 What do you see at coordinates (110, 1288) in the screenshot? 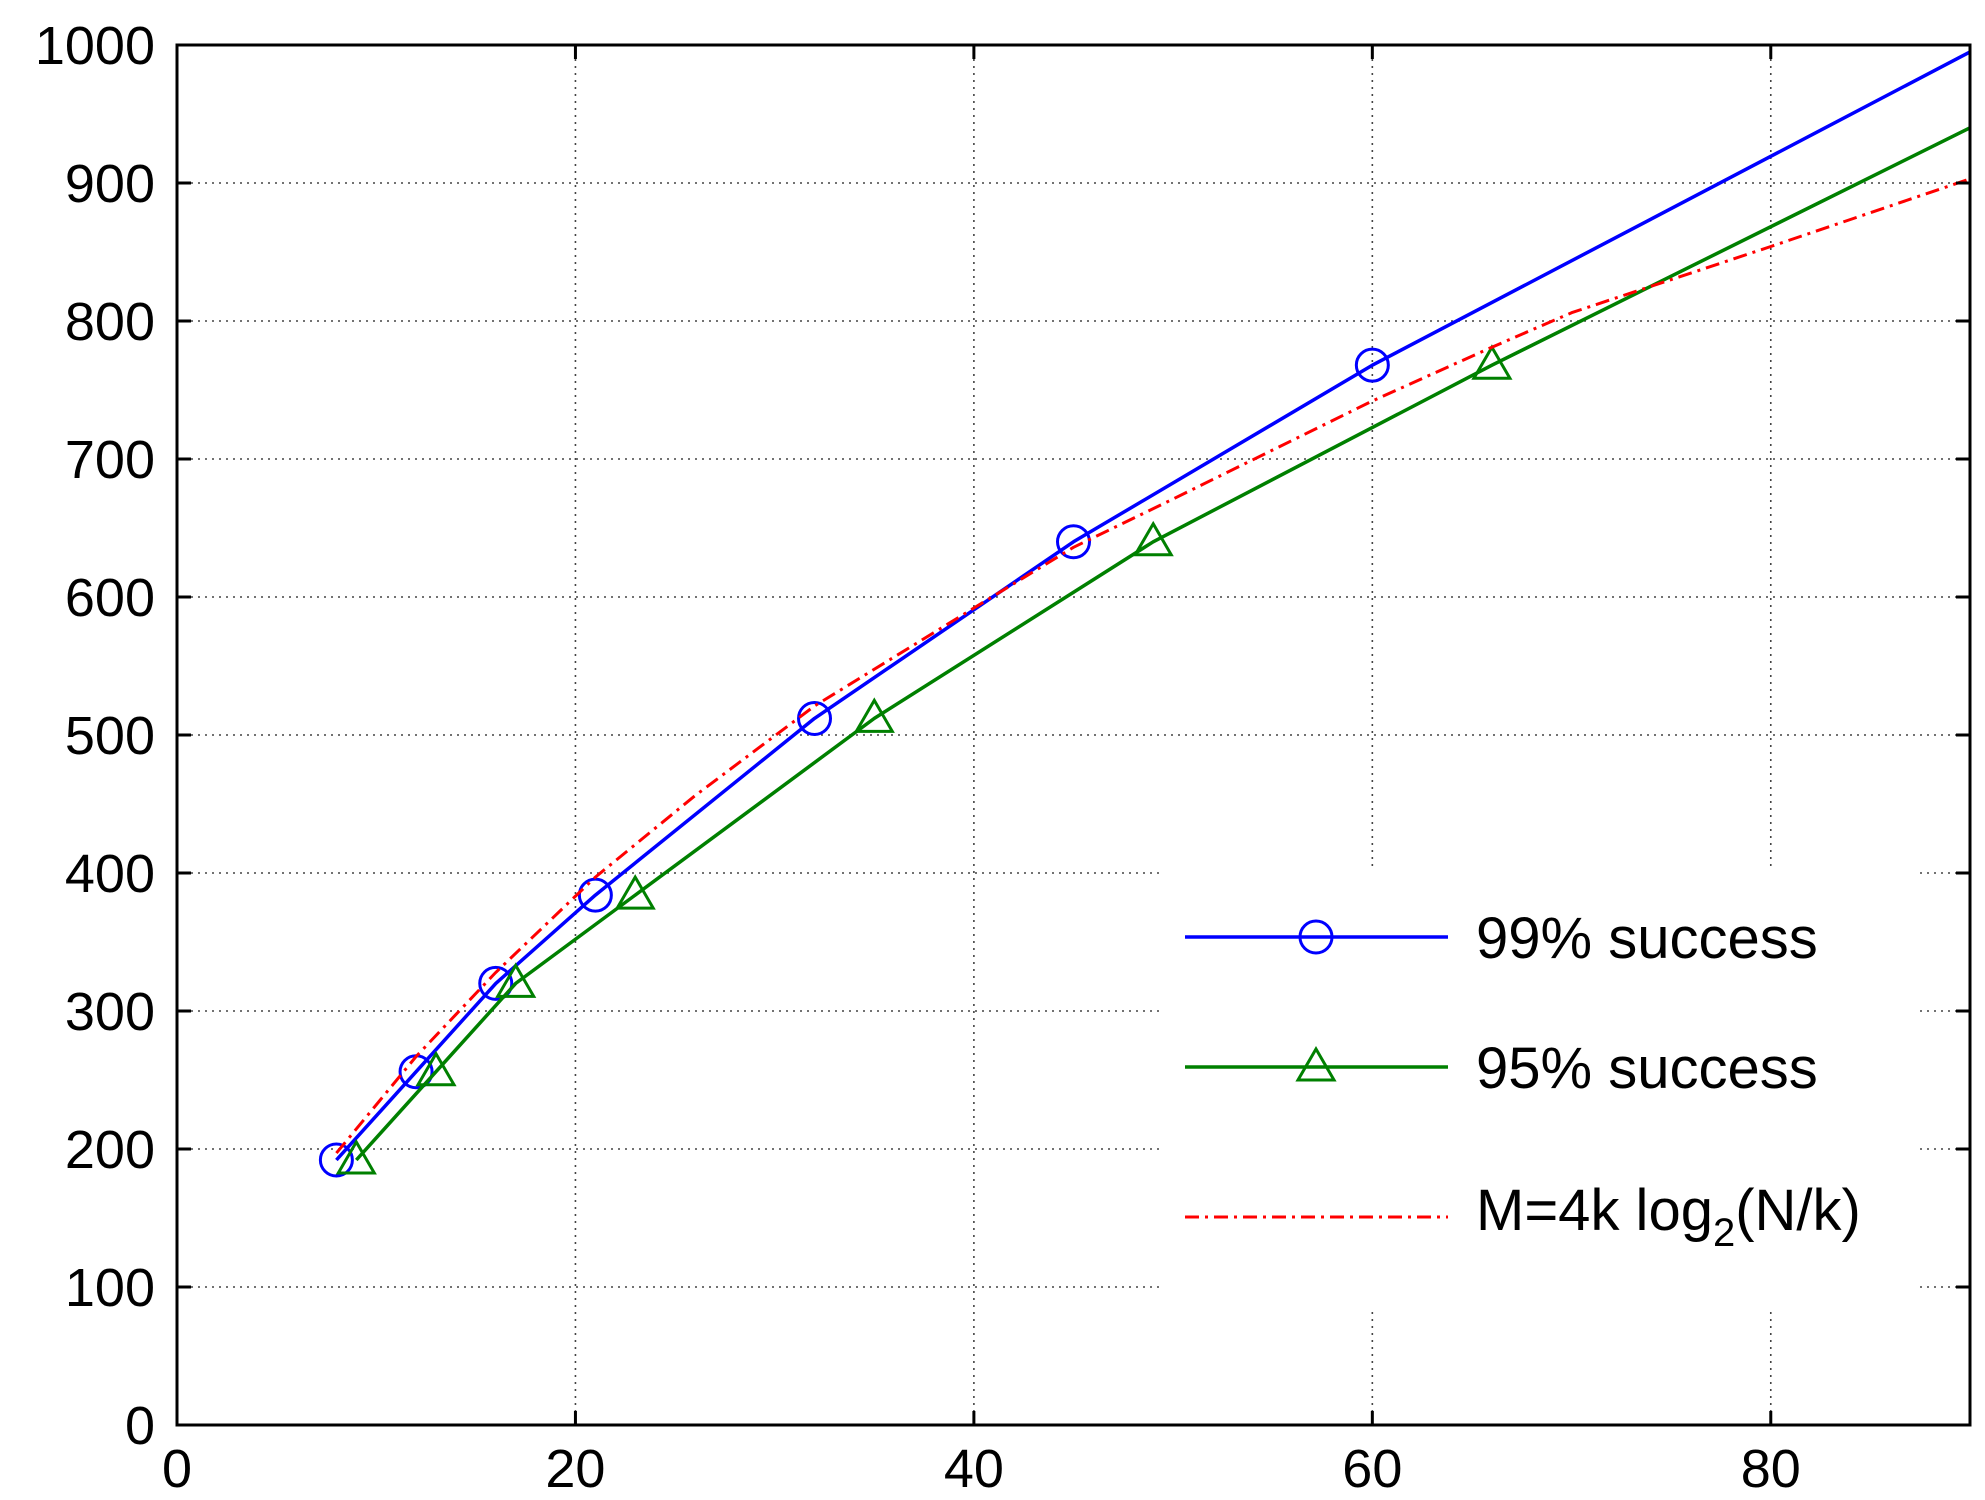
I see `y-tick-label-100: 100` at bounding box center [110, 1288].